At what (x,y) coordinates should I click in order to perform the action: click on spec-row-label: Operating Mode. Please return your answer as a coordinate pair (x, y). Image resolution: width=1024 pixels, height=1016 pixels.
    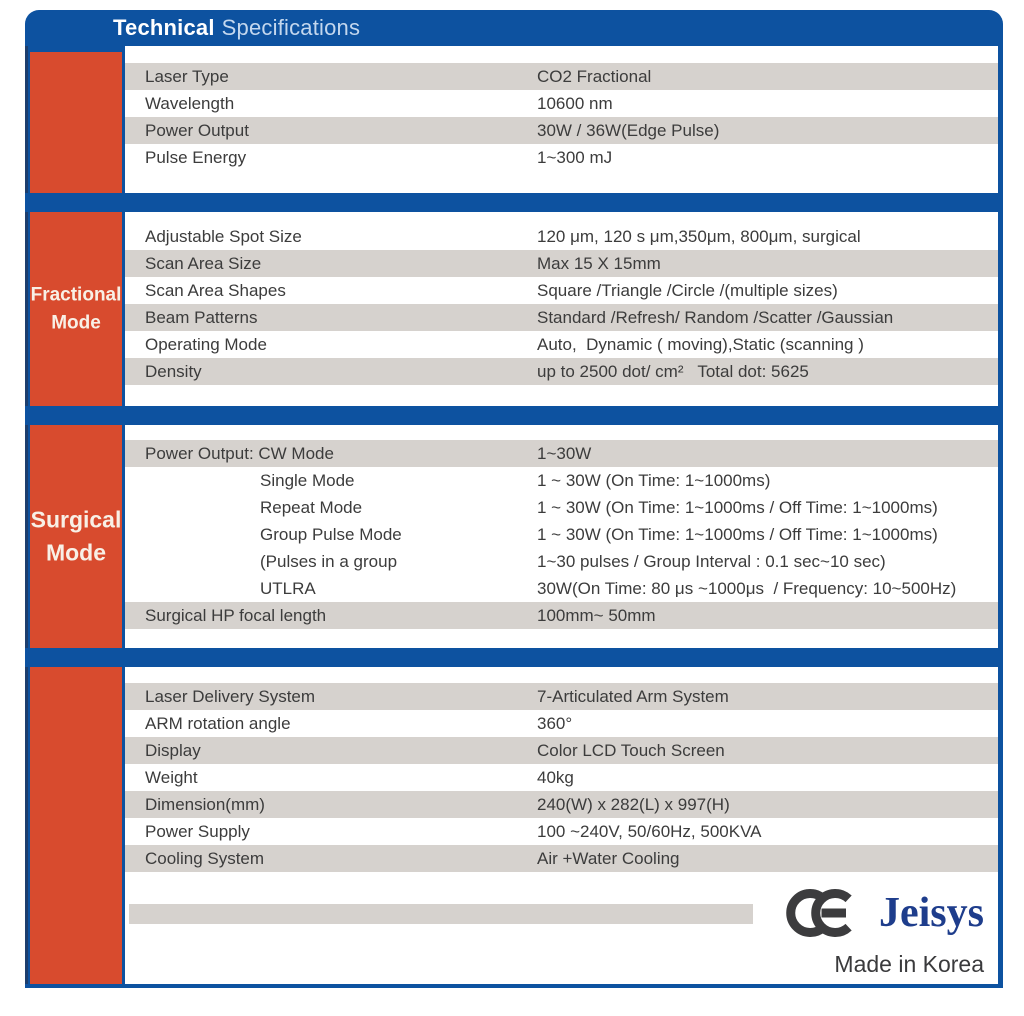
    Looking at the image, I should click on (206, 344).